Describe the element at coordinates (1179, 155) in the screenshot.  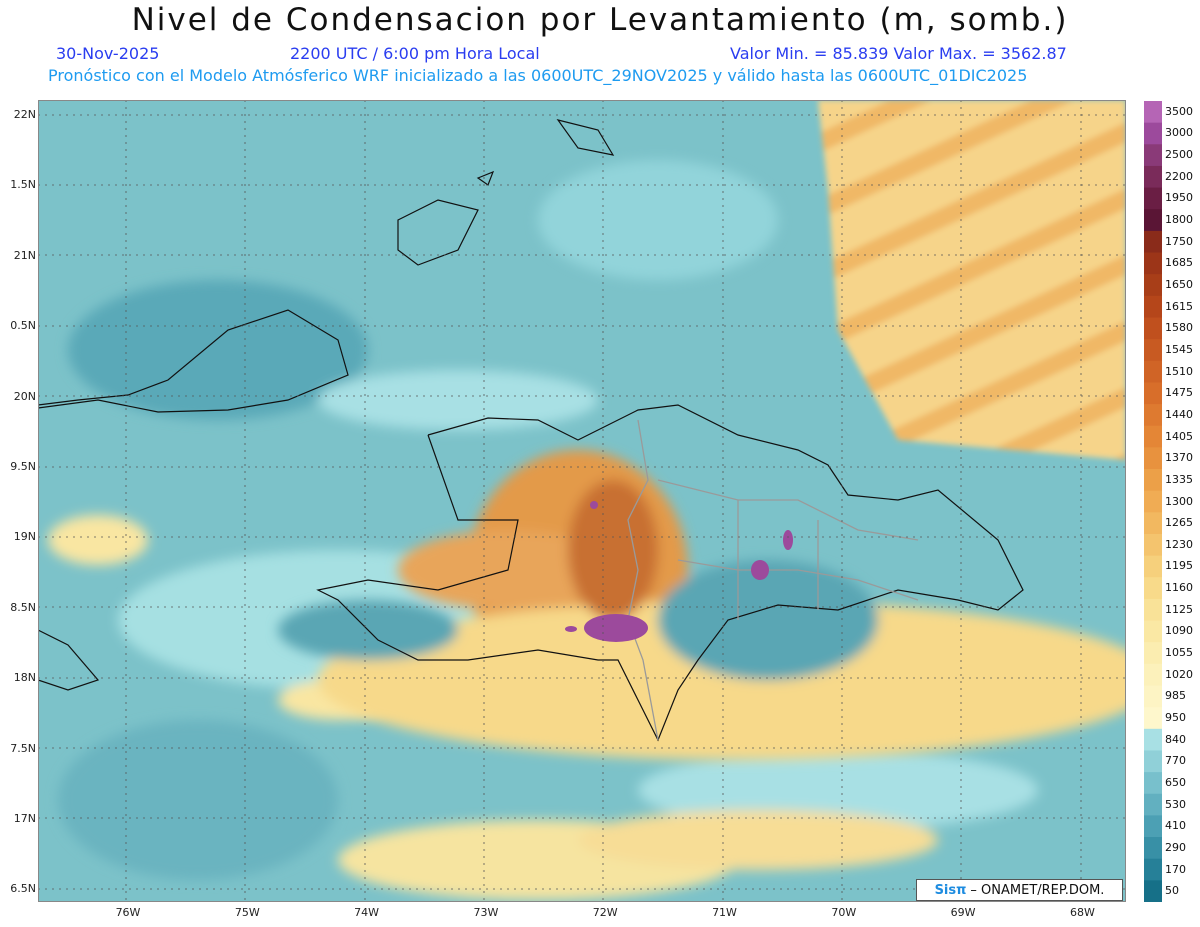
I see `colorbar-label: 2500` at that location.